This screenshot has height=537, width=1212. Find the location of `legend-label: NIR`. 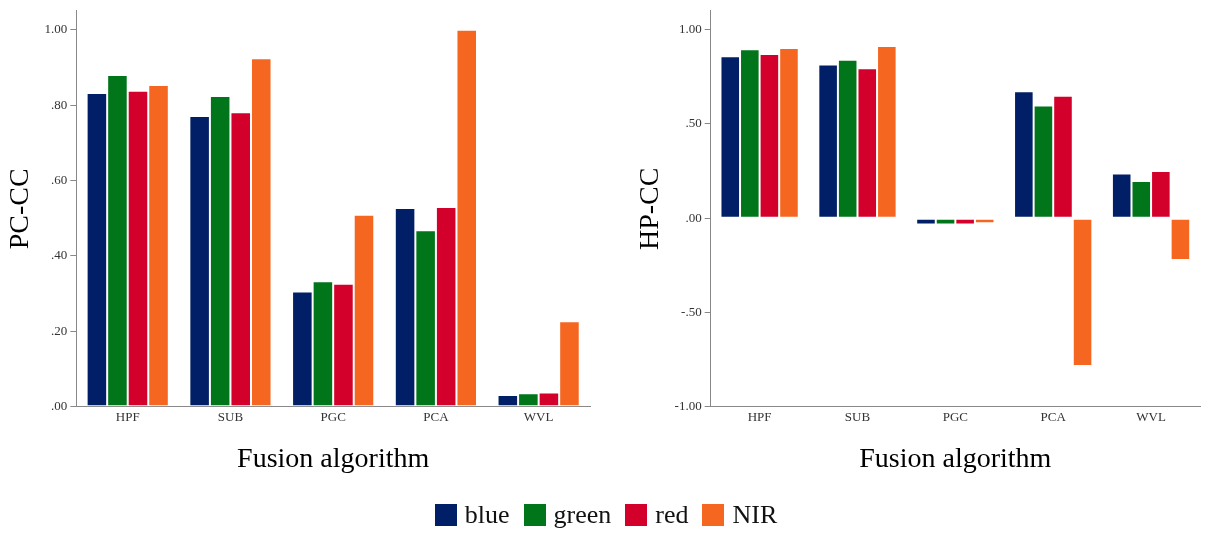

legend-label: NIR is located at coordinates (755, 515).